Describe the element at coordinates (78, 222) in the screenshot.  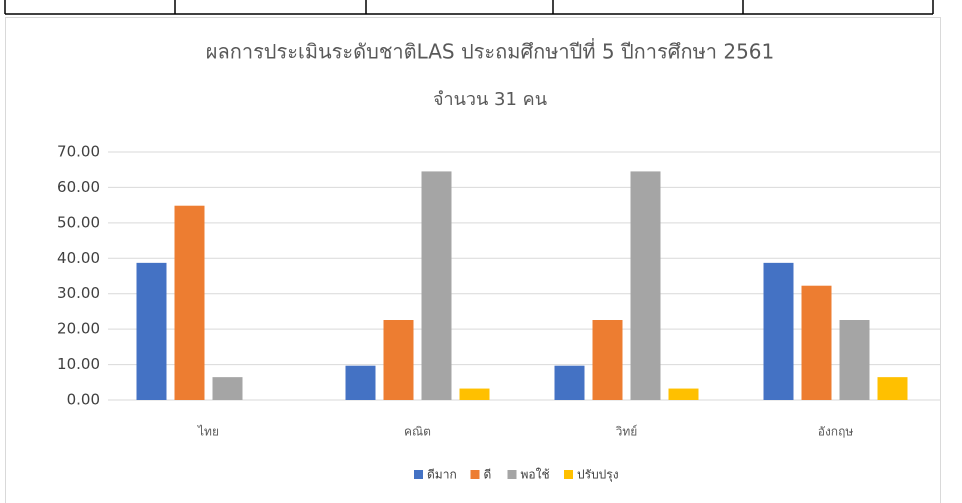
I see `y-tick-label: 50.00` at that location.